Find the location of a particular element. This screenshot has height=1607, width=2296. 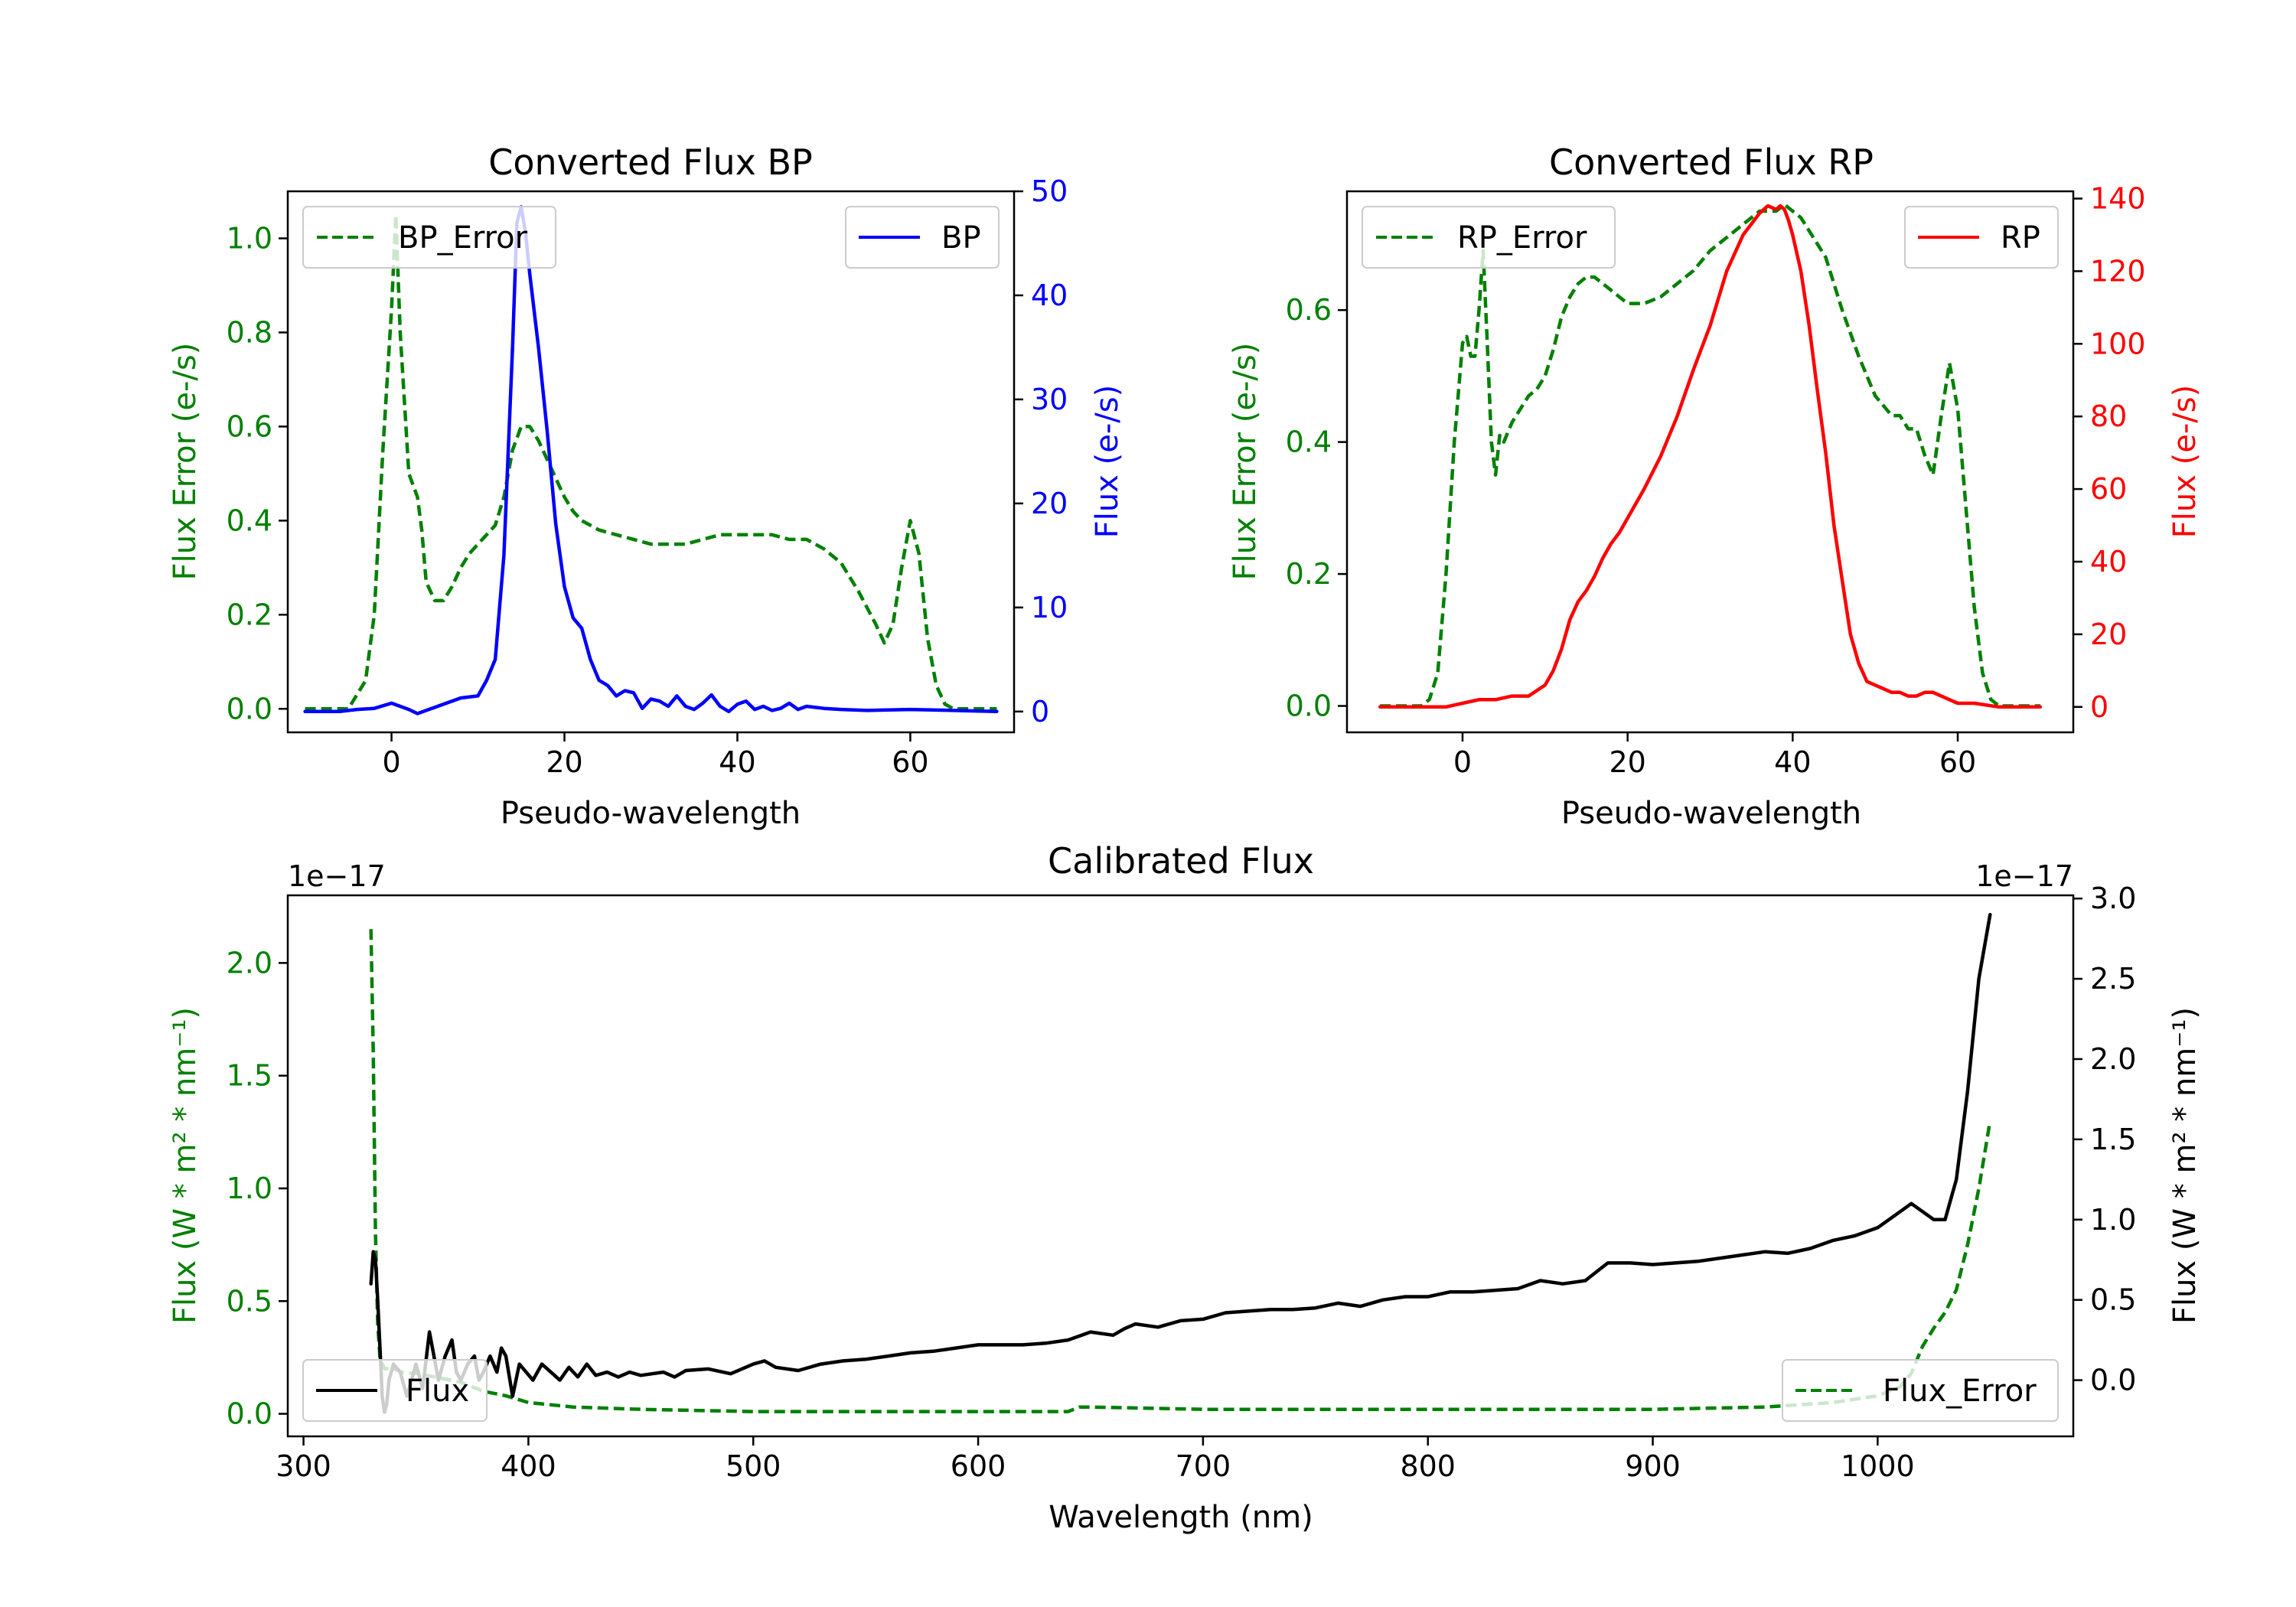

bp-left-tick-label: 0.4 is located at coordinates (249, 520).